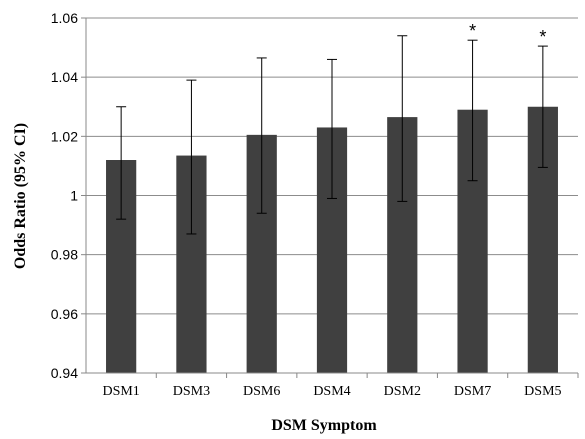  What do you see at coordinates (74, 196) in the screenshot?
I see `y-tick-label: 1` at bounding box center [74, 196].